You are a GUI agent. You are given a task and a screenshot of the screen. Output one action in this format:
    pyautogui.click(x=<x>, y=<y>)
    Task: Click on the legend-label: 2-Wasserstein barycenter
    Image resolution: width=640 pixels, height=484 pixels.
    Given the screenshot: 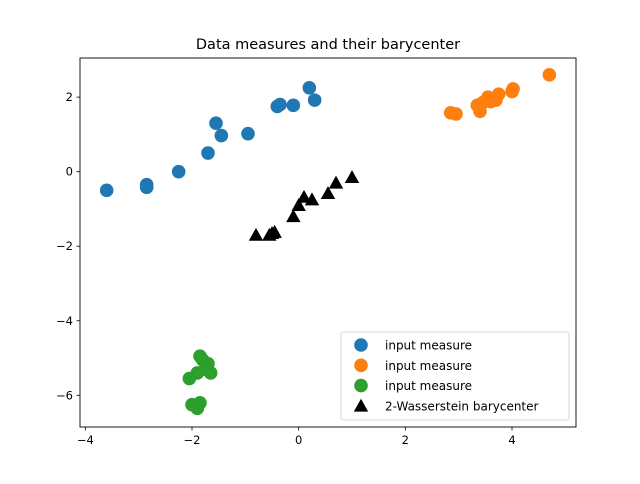 What is the action you would take?
    pyautogui.click(x=462, y=406)
    